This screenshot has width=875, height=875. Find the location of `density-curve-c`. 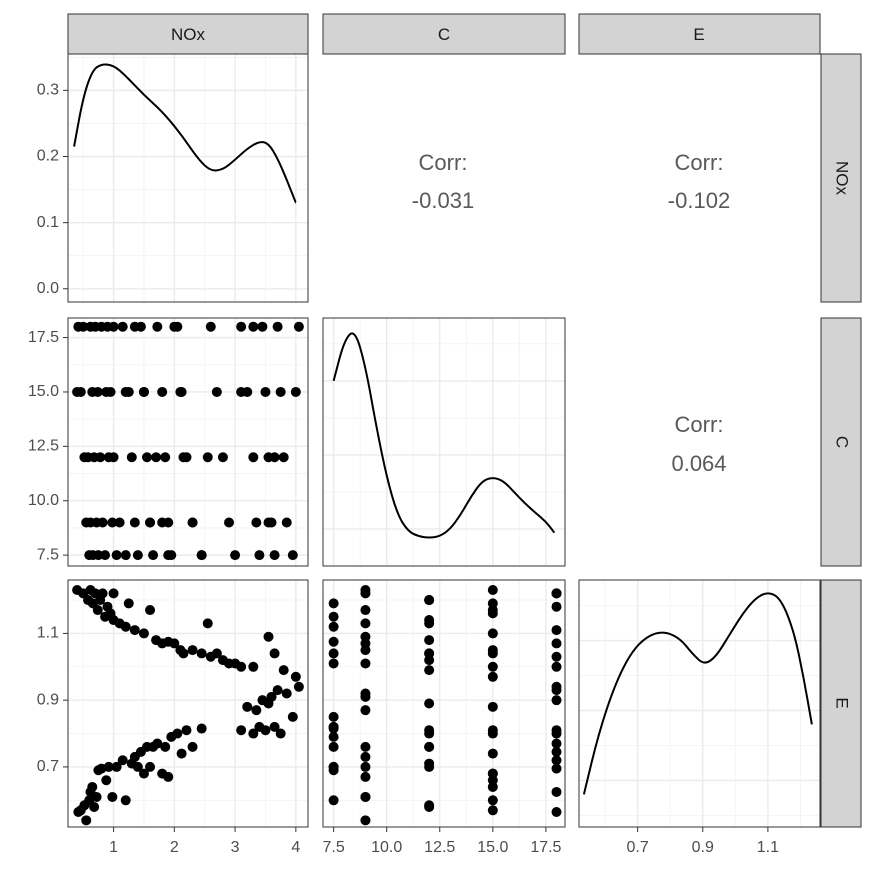

density-curve-c is located at coordinates (444, 435).